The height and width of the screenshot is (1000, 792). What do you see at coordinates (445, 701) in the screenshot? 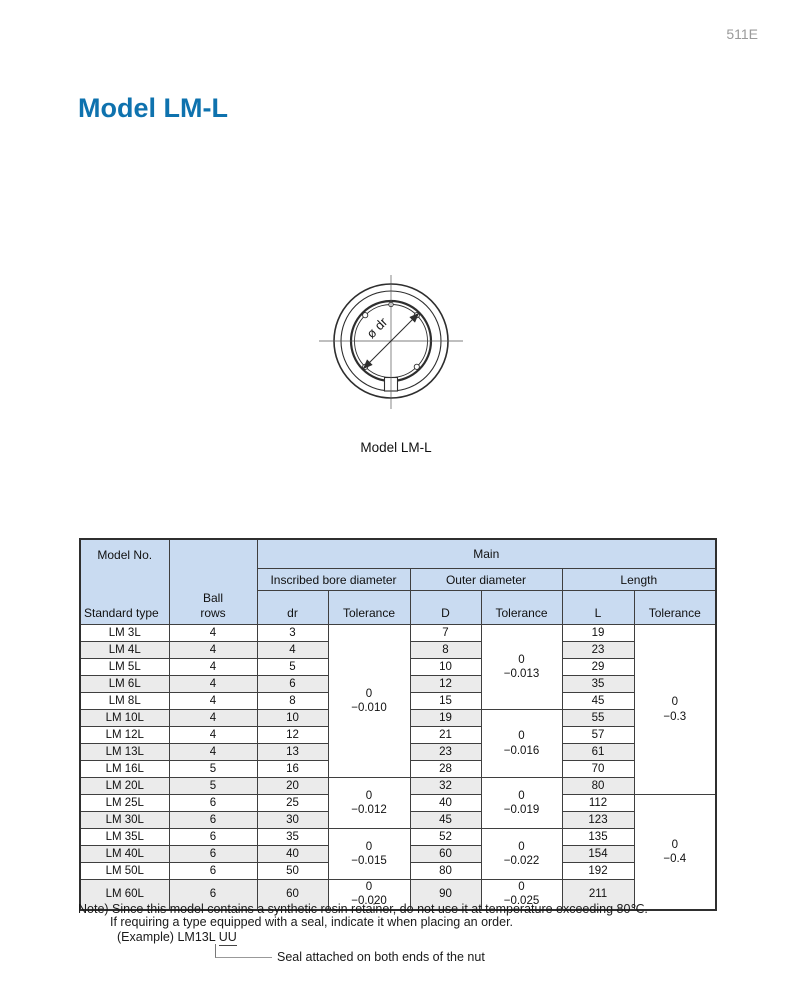
I see `cell-d: 15` at bounding box center [445, 701].